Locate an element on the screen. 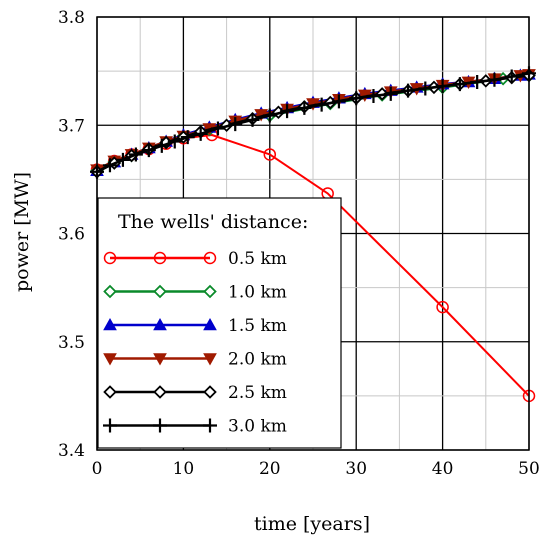 Image resolution: width=548 pixels, height=550 pixels. y-tick-label: 3.5 is located at coordinates (71, 343).